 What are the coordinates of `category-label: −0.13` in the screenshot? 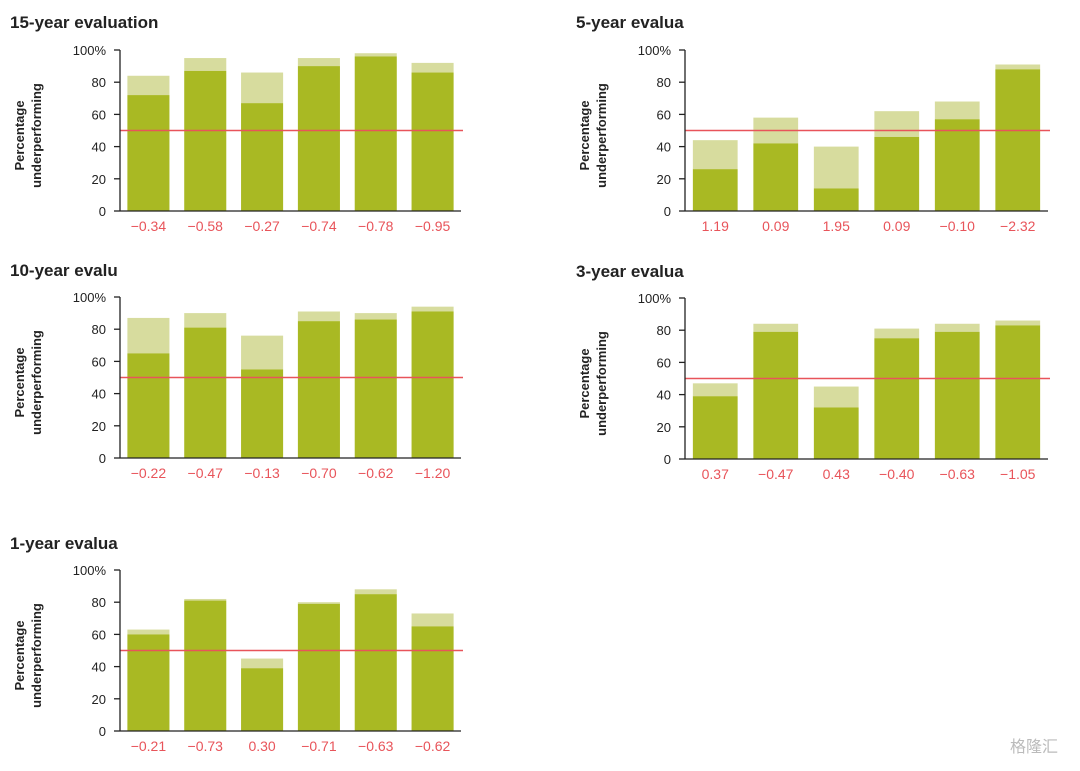 It's located at (262, 473).